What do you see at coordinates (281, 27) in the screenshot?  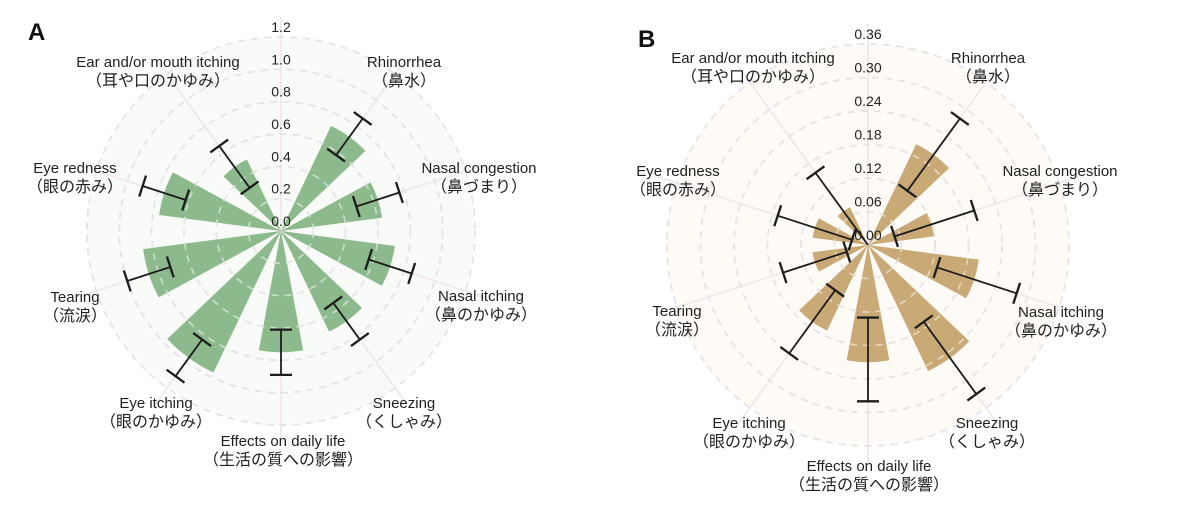 I see `radial-tick-label: 1.2` at bounding box center [281, 27].